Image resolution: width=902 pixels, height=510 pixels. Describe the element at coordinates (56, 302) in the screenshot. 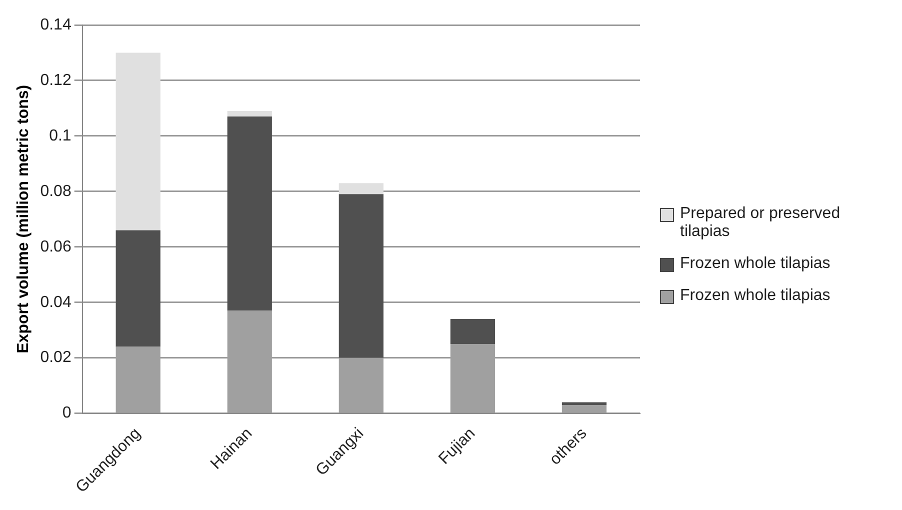

I see `y-tick-label: 0.04` at that location.